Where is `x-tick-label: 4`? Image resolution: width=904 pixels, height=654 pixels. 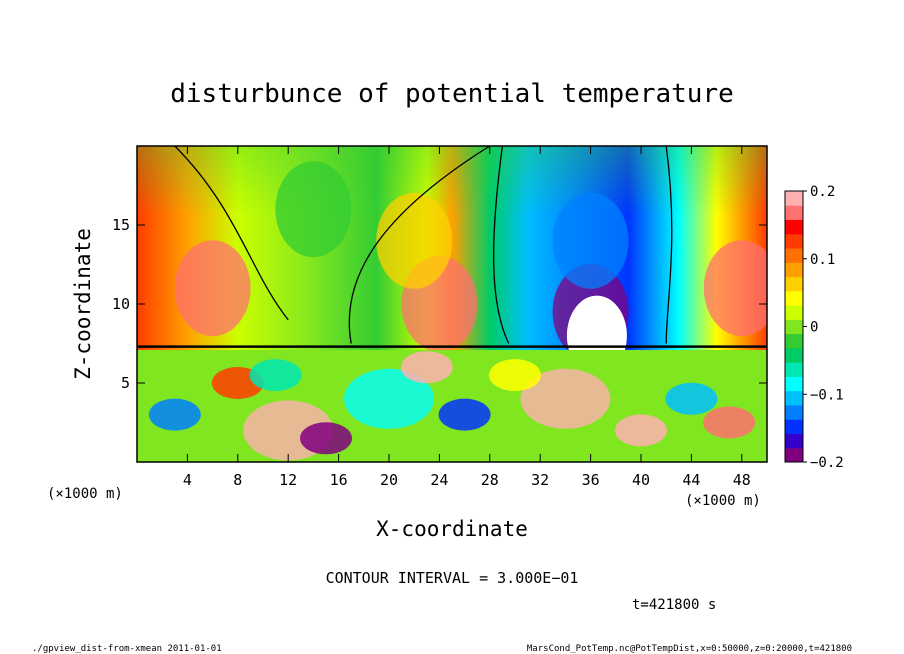 x-tick-label: 4 is located at coordinates (187, 480).